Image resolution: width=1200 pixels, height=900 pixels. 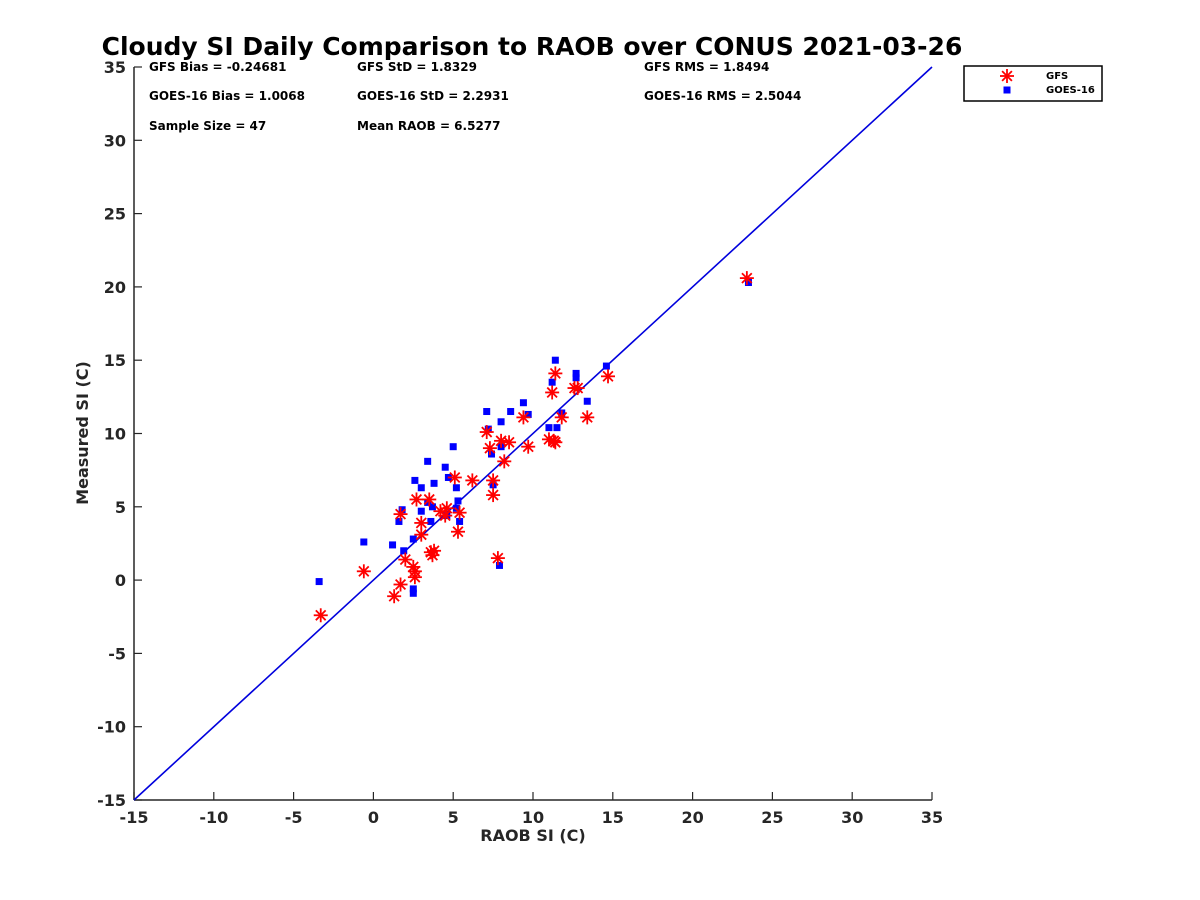 What do you see at coordinates (115, 140) in the screenshot?
I see `y-tick-label: 30` at bounding box center [115, 140].